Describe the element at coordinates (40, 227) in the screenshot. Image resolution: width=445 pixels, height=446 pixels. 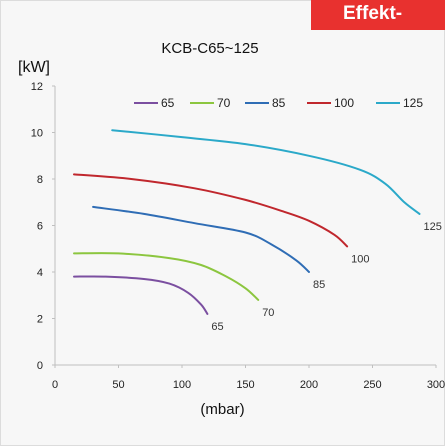
I see `y-tick-label: 6` at that location.